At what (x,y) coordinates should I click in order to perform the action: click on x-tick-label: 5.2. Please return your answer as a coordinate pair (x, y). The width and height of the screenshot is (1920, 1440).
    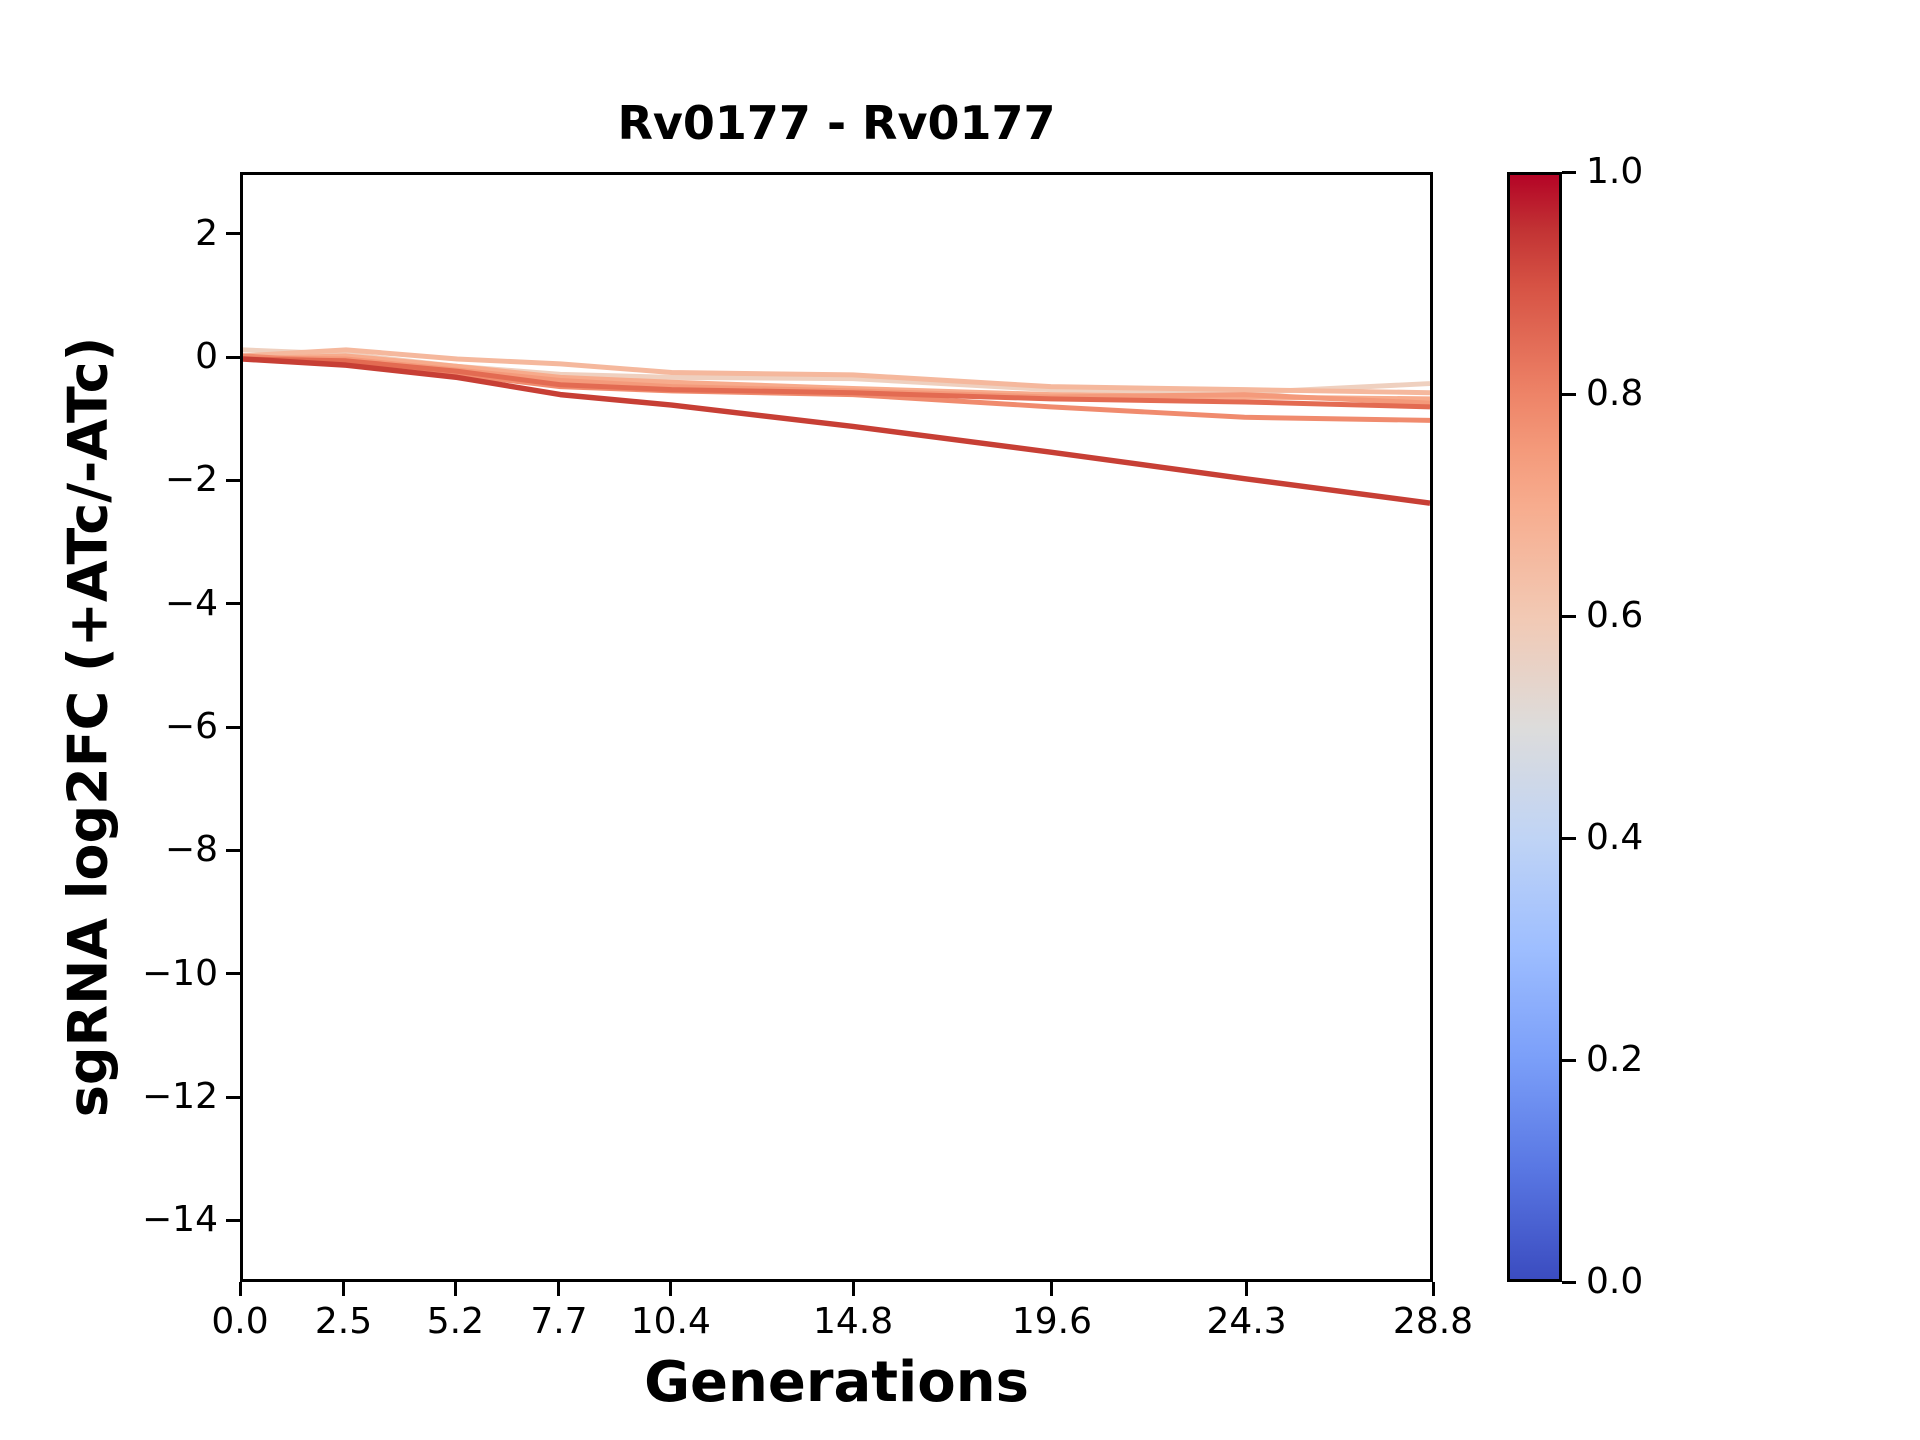
    Looking at the image, I should click on (455, 1321).